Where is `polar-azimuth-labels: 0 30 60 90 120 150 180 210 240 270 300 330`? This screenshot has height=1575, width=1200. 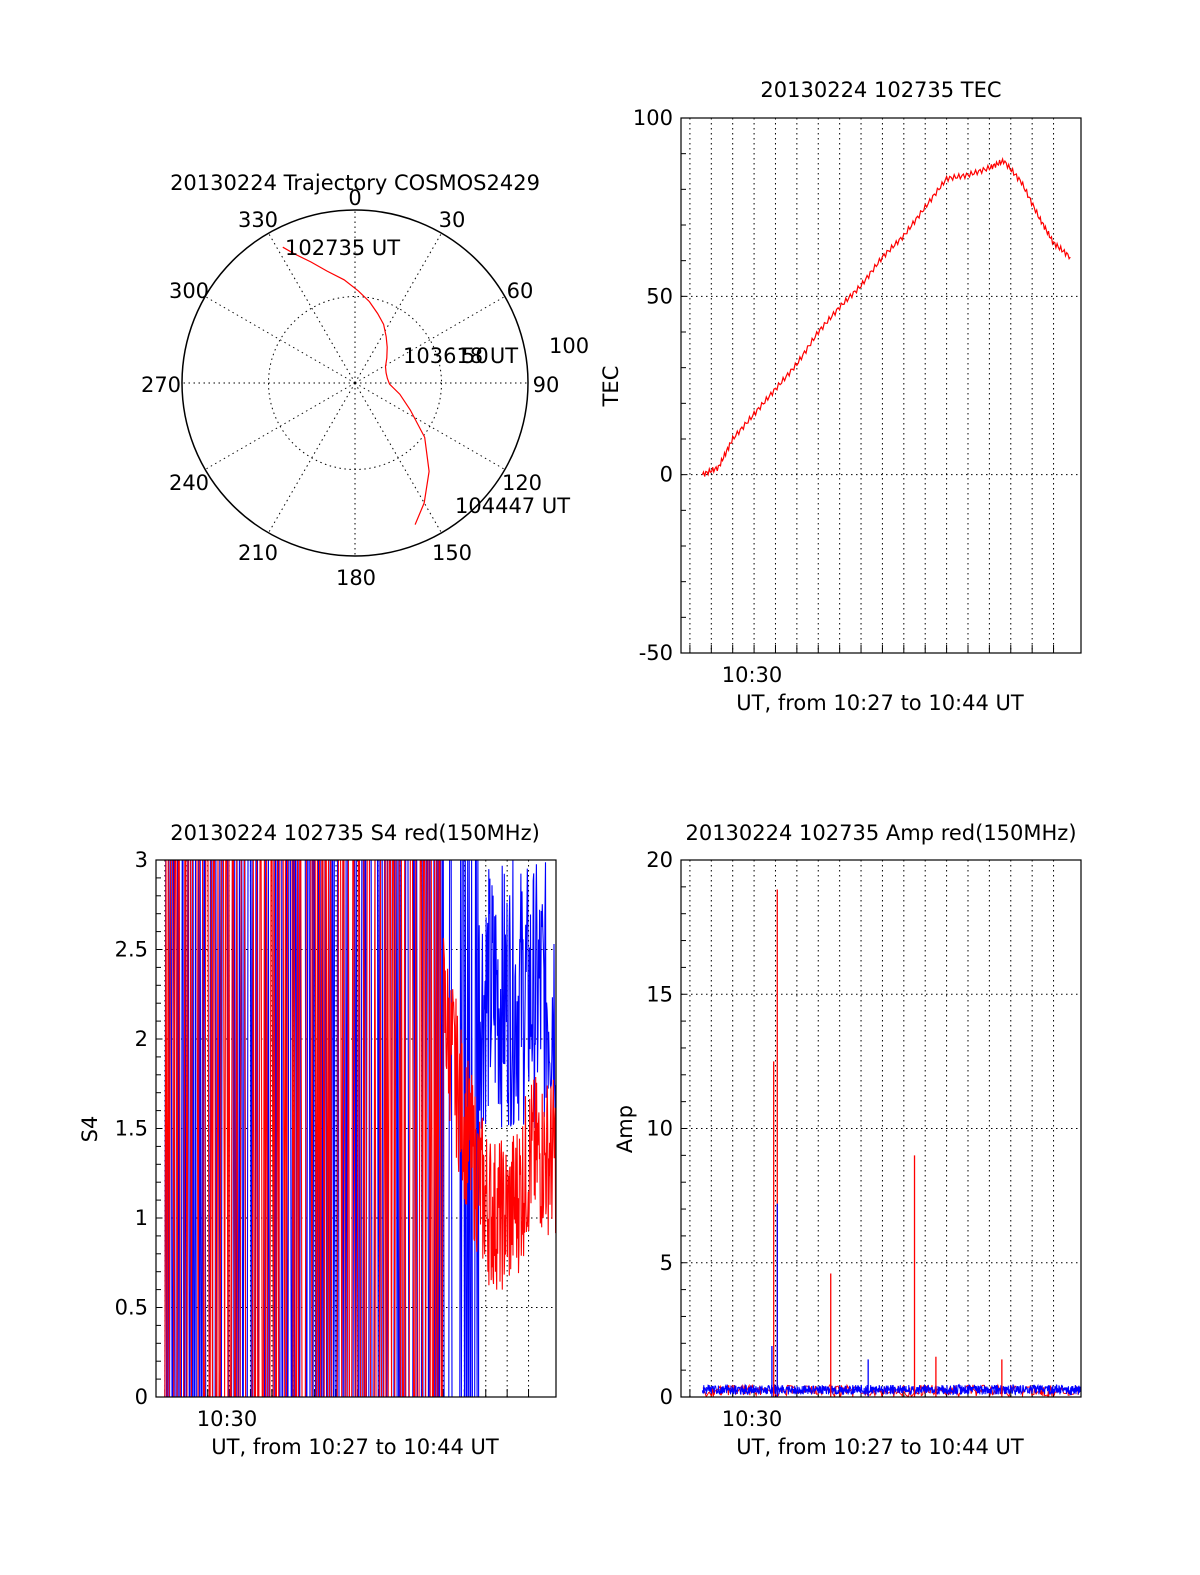 polar-azimuth-labels: 0 30 60 90 120 150 180 210 240 270 300 330 is located at coordinates (350, 388).